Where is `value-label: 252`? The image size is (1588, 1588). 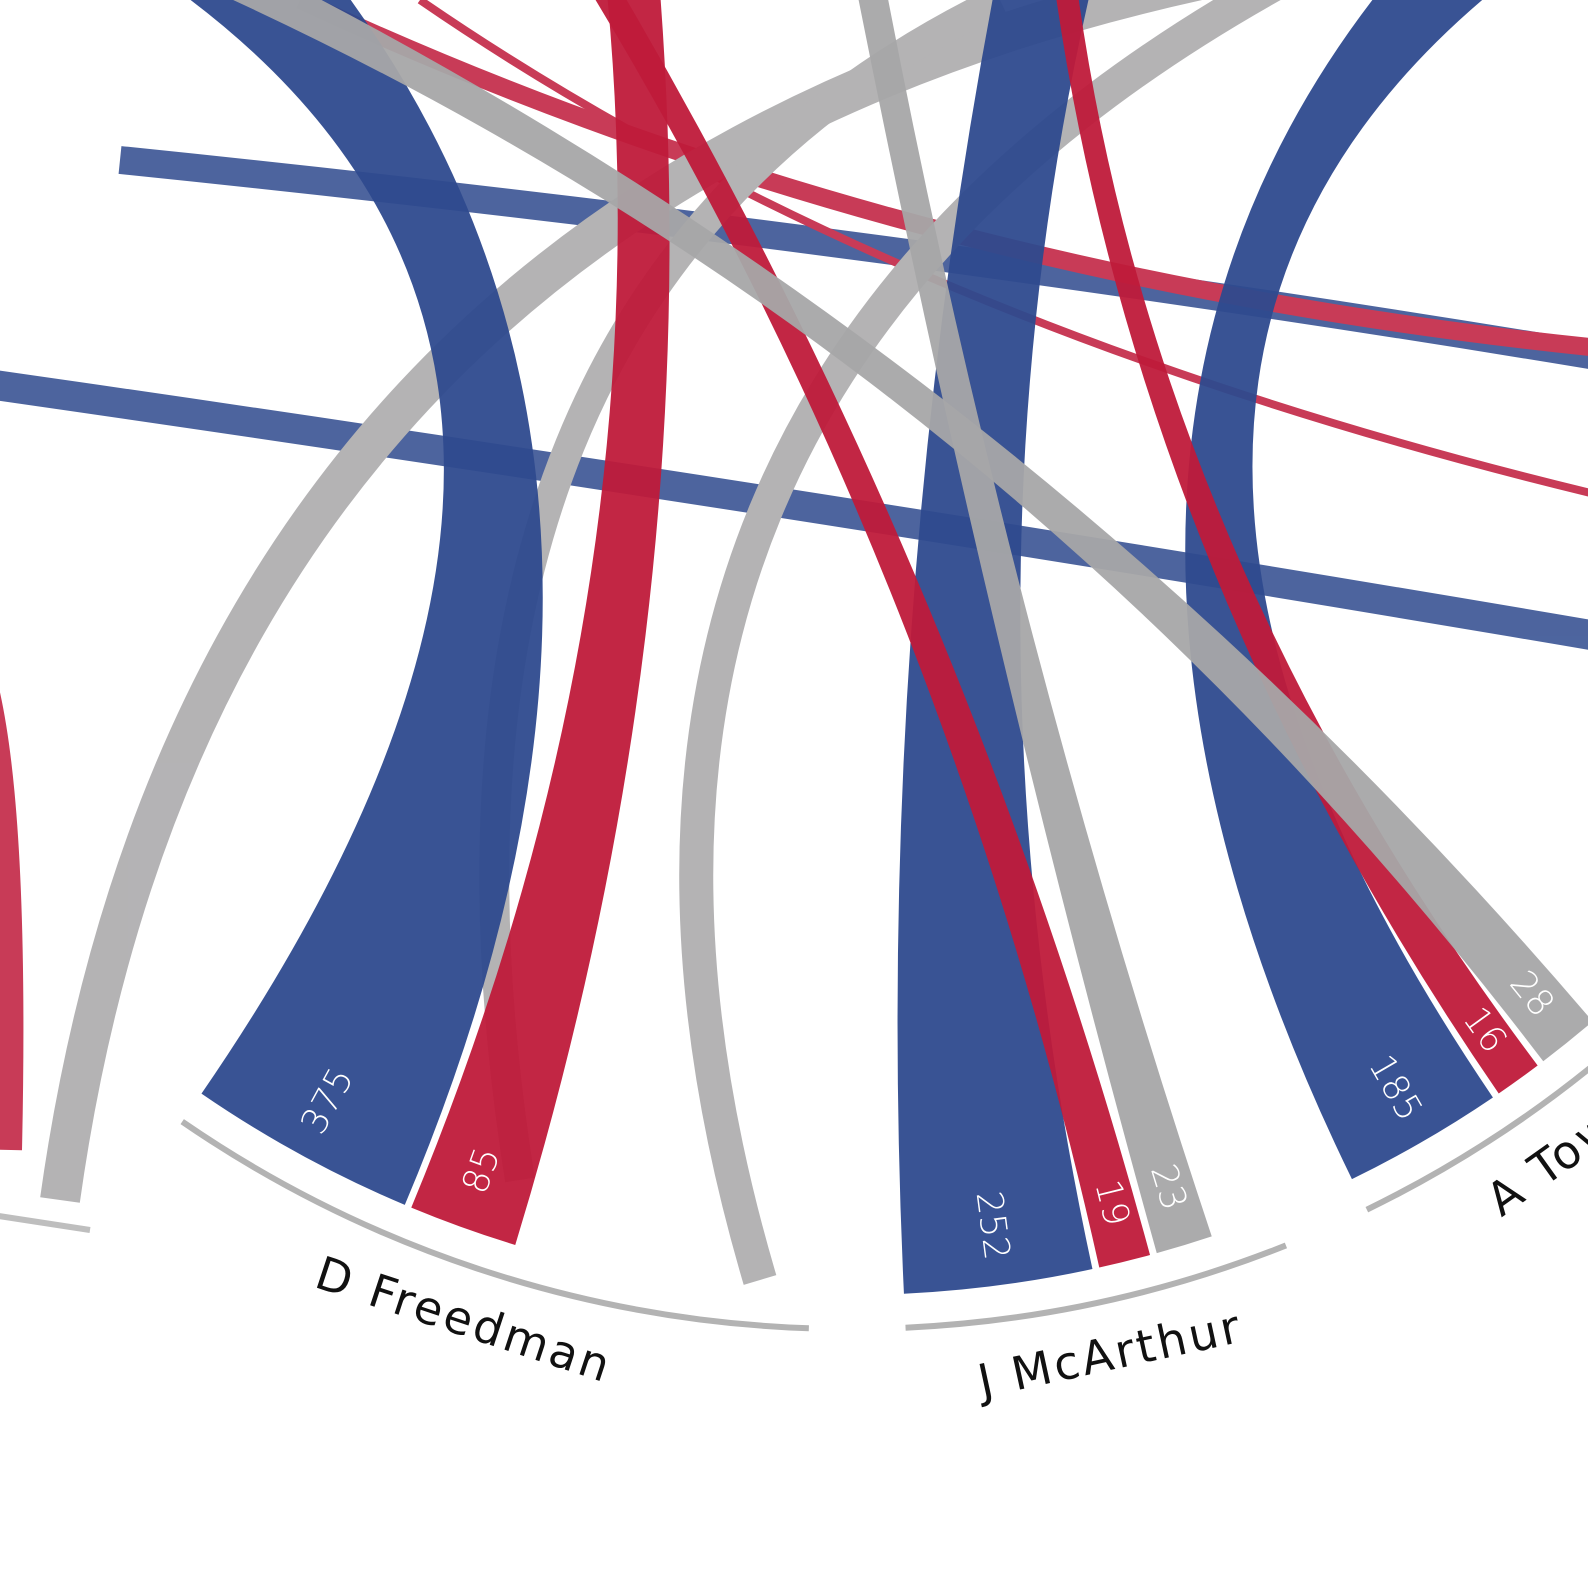 value-label: 252 is located at coordinates (993, 1225).